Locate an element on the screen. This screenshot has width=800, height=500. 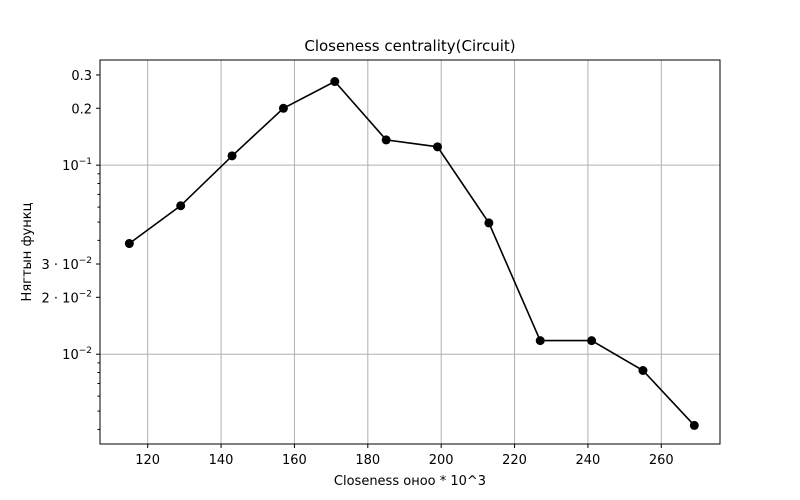
y-tick-label: 0.3 is located at coordinates (81, 76).